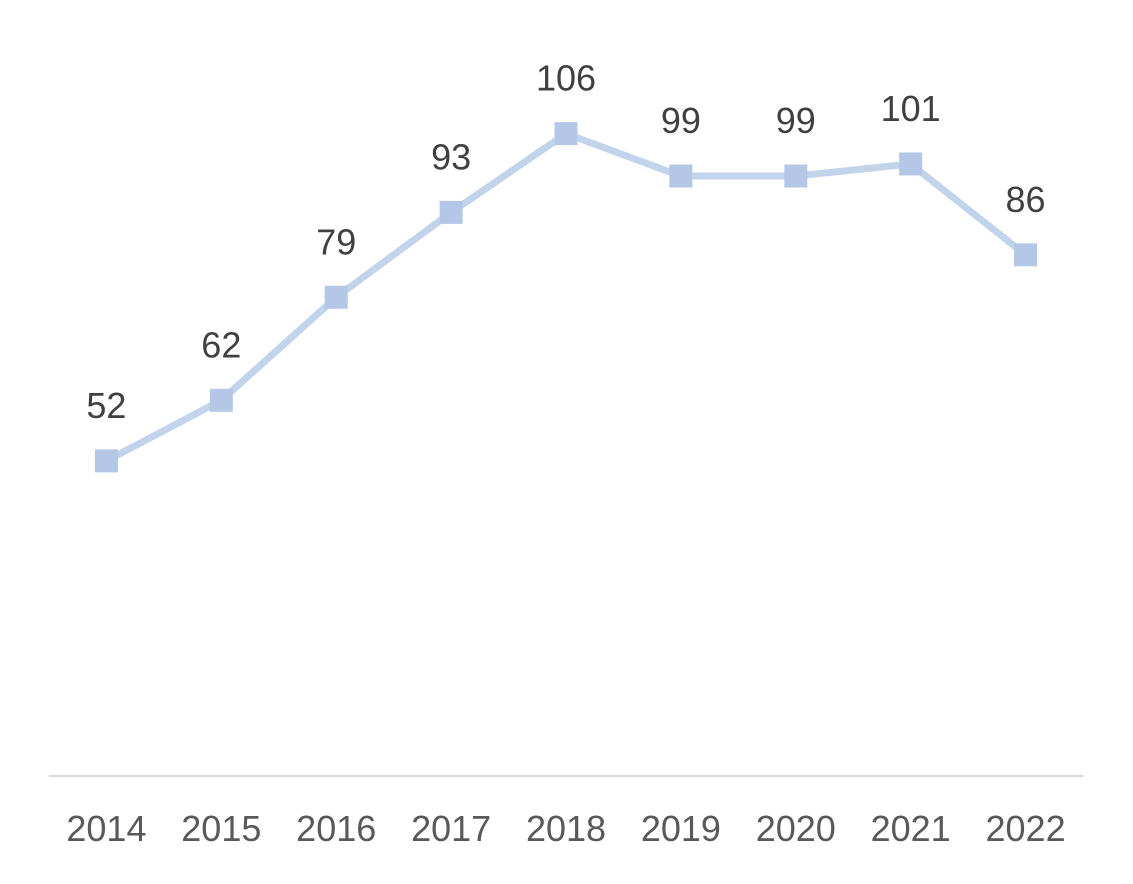  I want to click on data-point-marker-2018, so click(566, 134).